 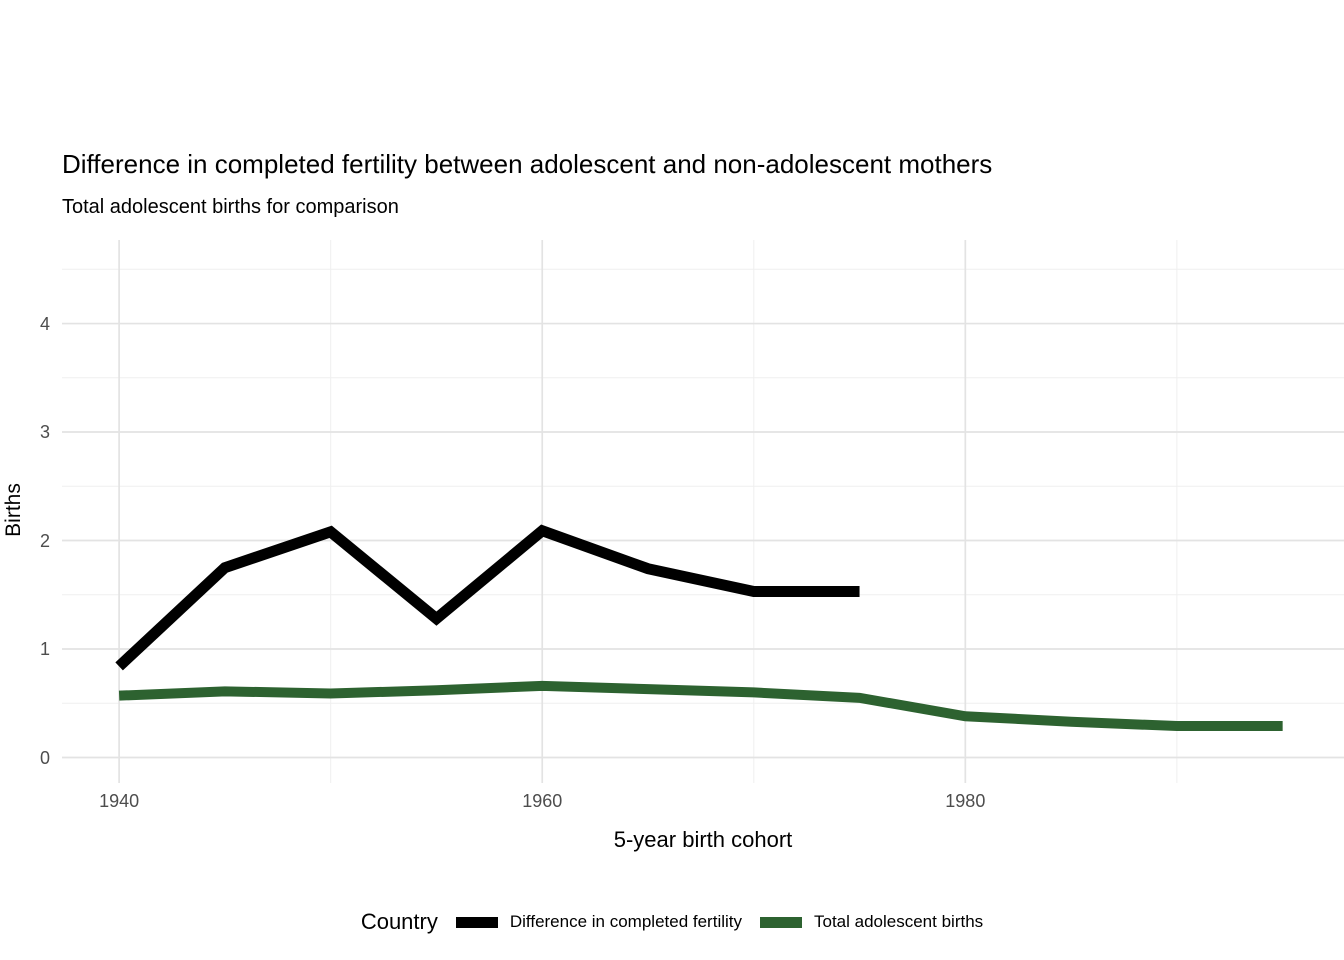 What do you see at coordinates (476, 922) in the screenshot?
I see `line-swatch-difference-icon` at bounding box center [476, 922].